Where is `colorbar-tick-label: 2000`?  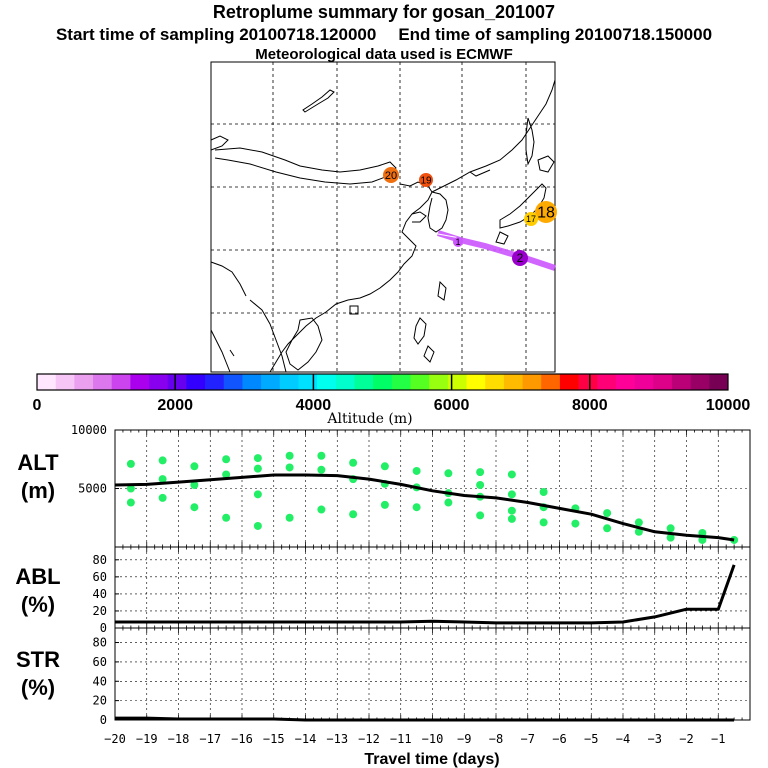
colorbar-tick-label: 2000 is located at coordinates (175, 405).